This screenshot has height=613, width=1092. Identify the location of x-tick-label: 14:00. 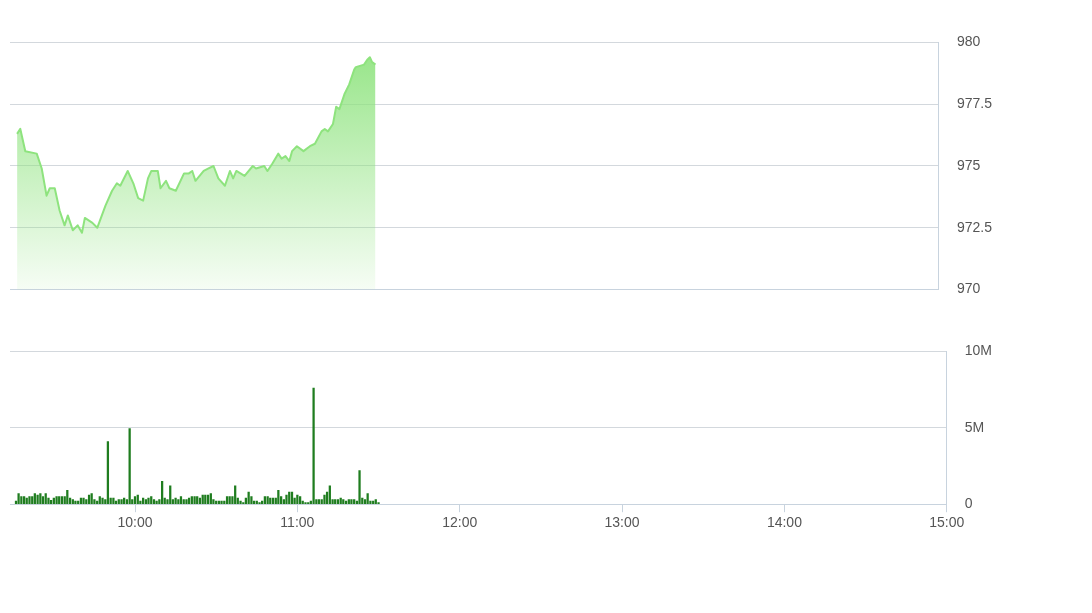
(784, 522).